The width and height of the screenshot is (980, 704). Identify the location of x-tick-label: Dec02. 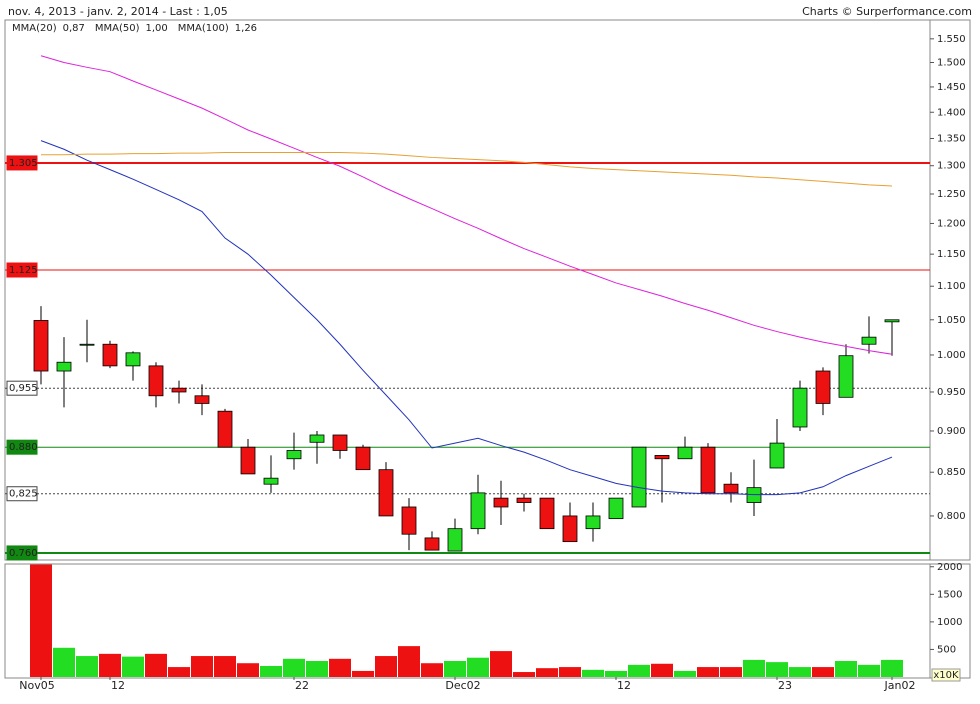
(462, 685).